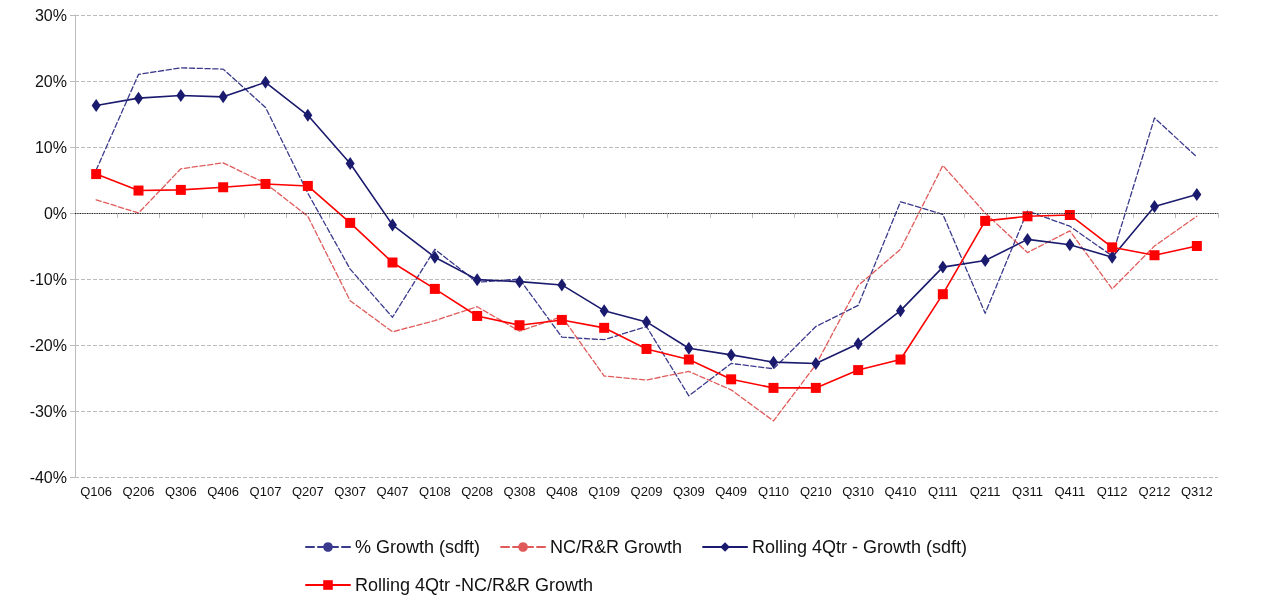 The image size is (1264, 604). I want to click on y-tick-label: -40%, so click(48, 477).